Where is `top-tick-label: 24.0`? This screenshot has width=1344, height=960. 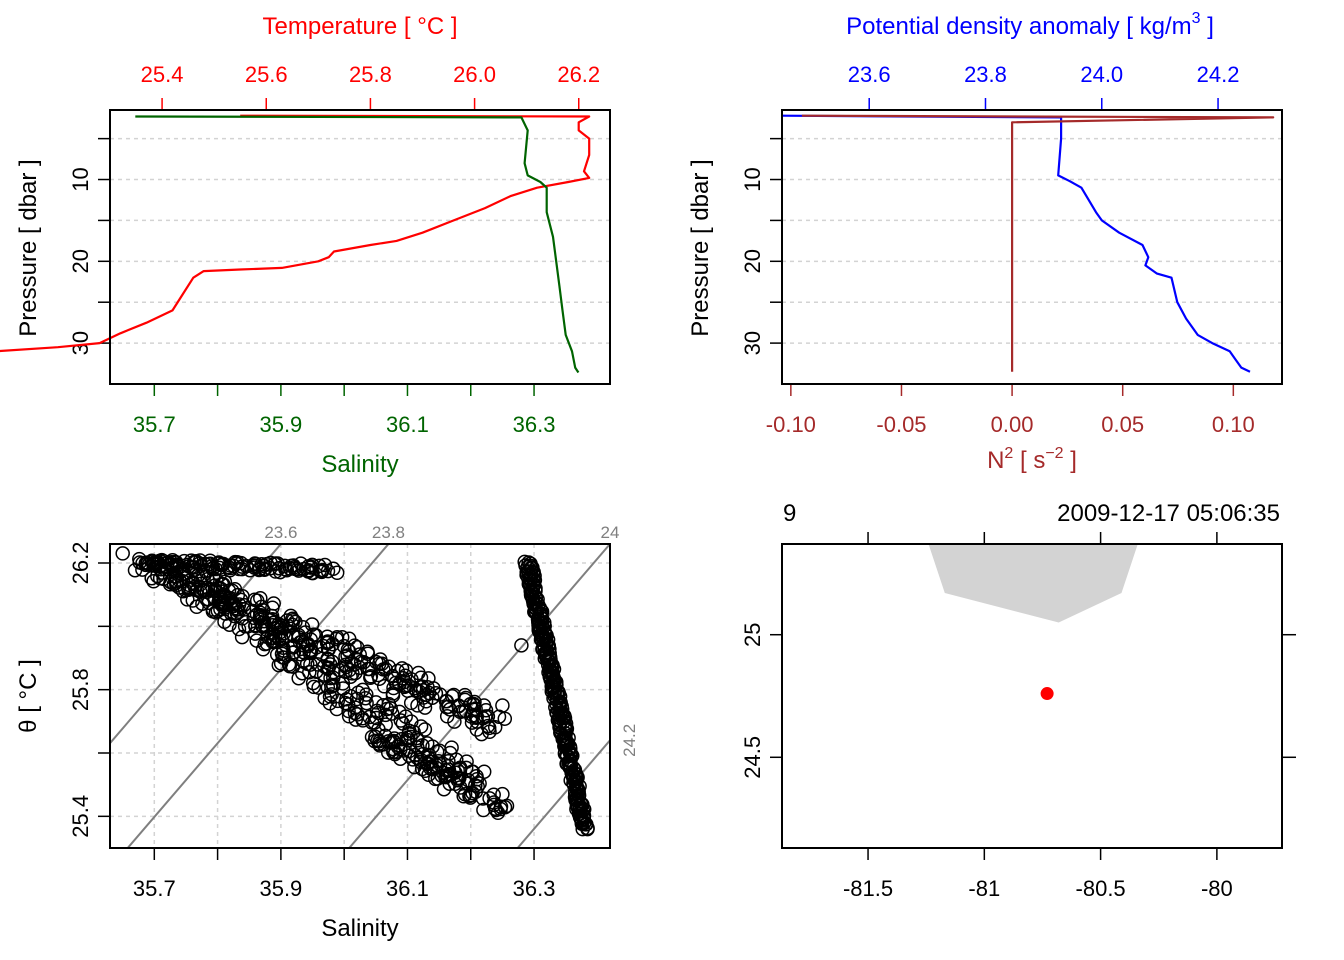 top-tick-label: 24.0 is located at coordinates (1101, 74).